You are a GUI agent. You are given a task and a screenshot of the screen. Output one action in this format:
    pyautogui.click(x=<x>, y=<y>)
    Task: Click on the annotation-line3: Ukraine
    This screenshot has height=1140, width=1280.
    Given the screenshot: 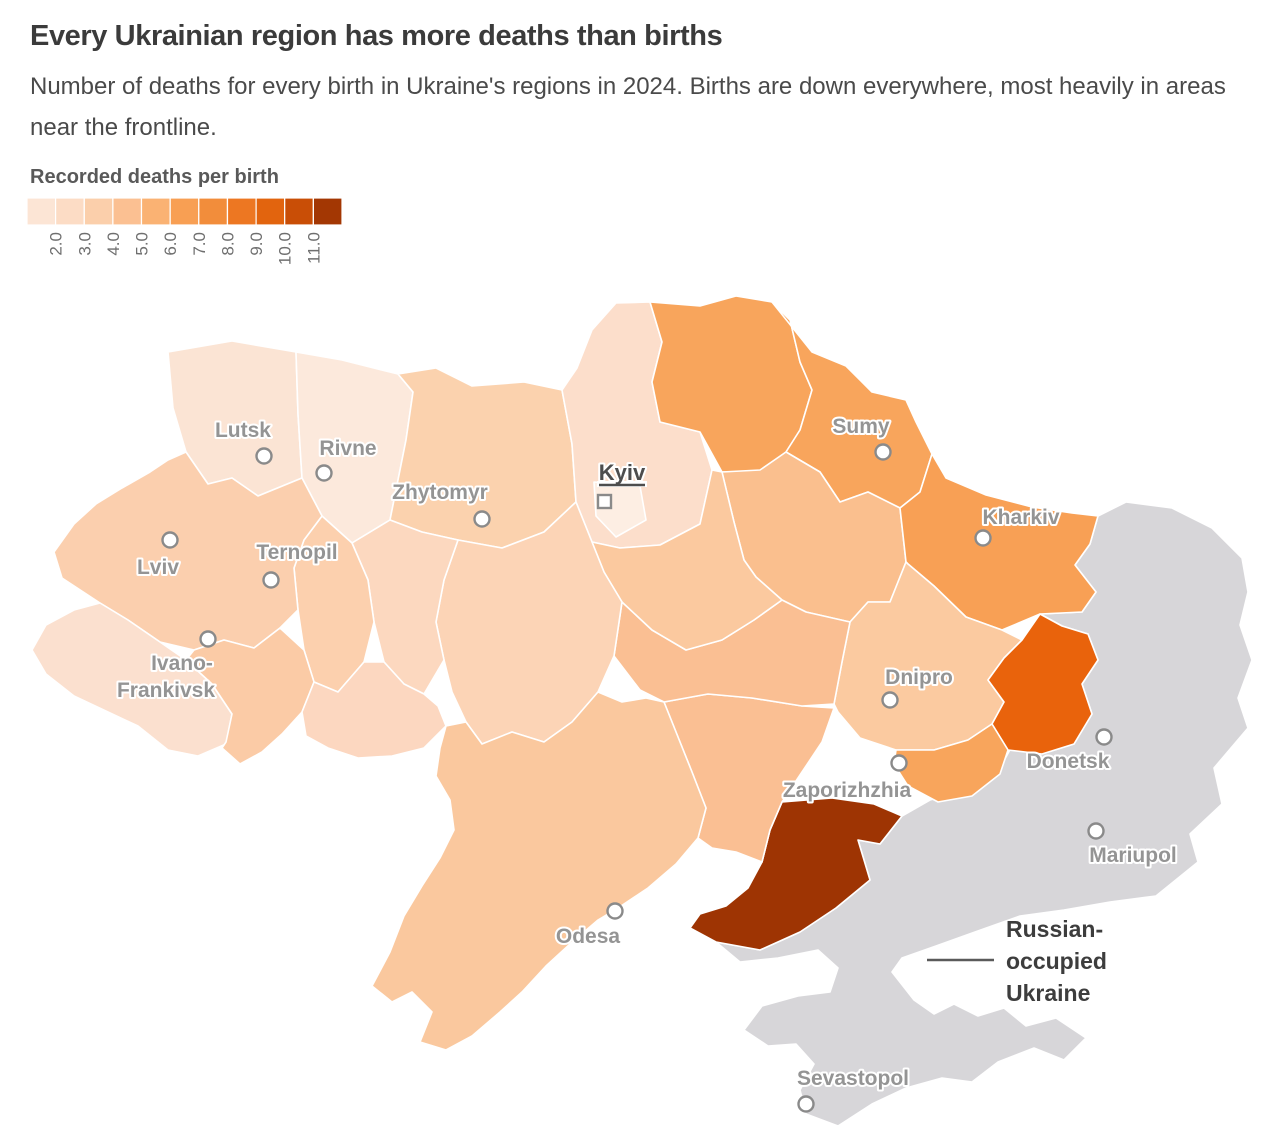 What is the action you would take?
    pyautogui.click(x=1048, y=993)
    